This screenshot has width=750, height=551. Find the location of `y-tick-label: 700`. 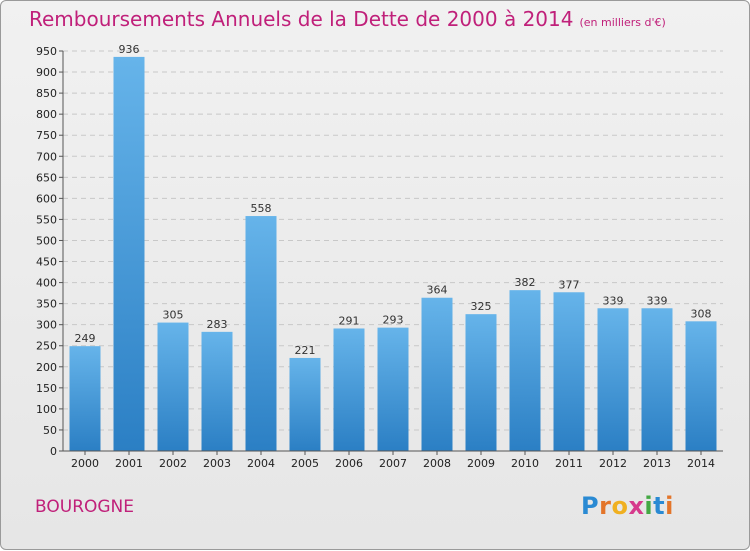

y-tick-label: 700 is located at coordinates (46, 156).